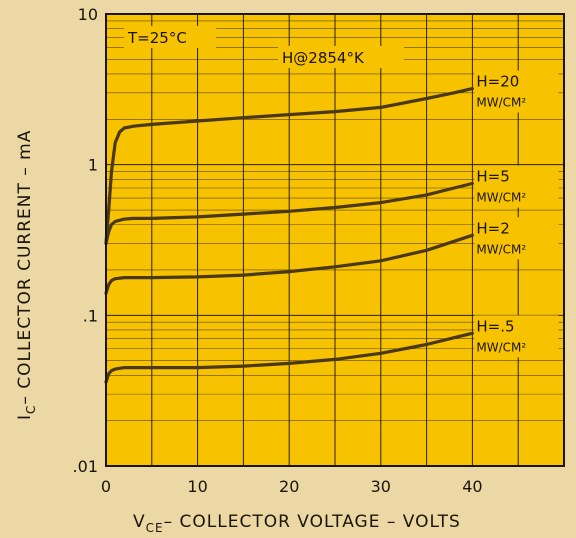 This screenshot has height=538, width=576. What do you see at coordinates (90, 315) in the screenshot?
I see `y-tick-label: .1` at bounding box center [90, 315].